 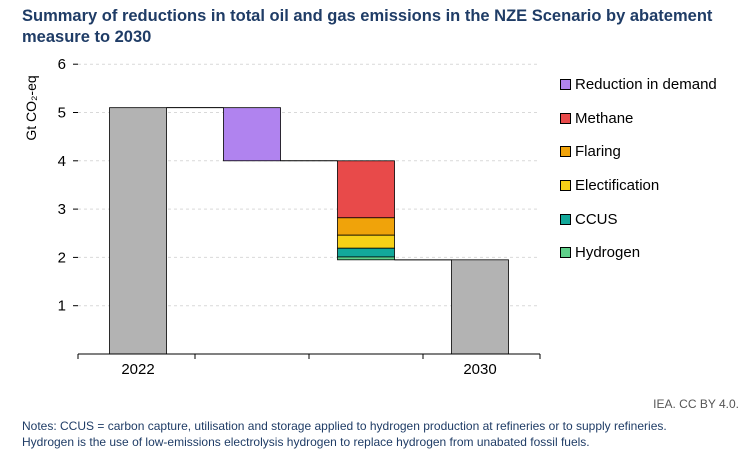 I want to click on x-tick-label: 2030, so click(x=479, y=369).